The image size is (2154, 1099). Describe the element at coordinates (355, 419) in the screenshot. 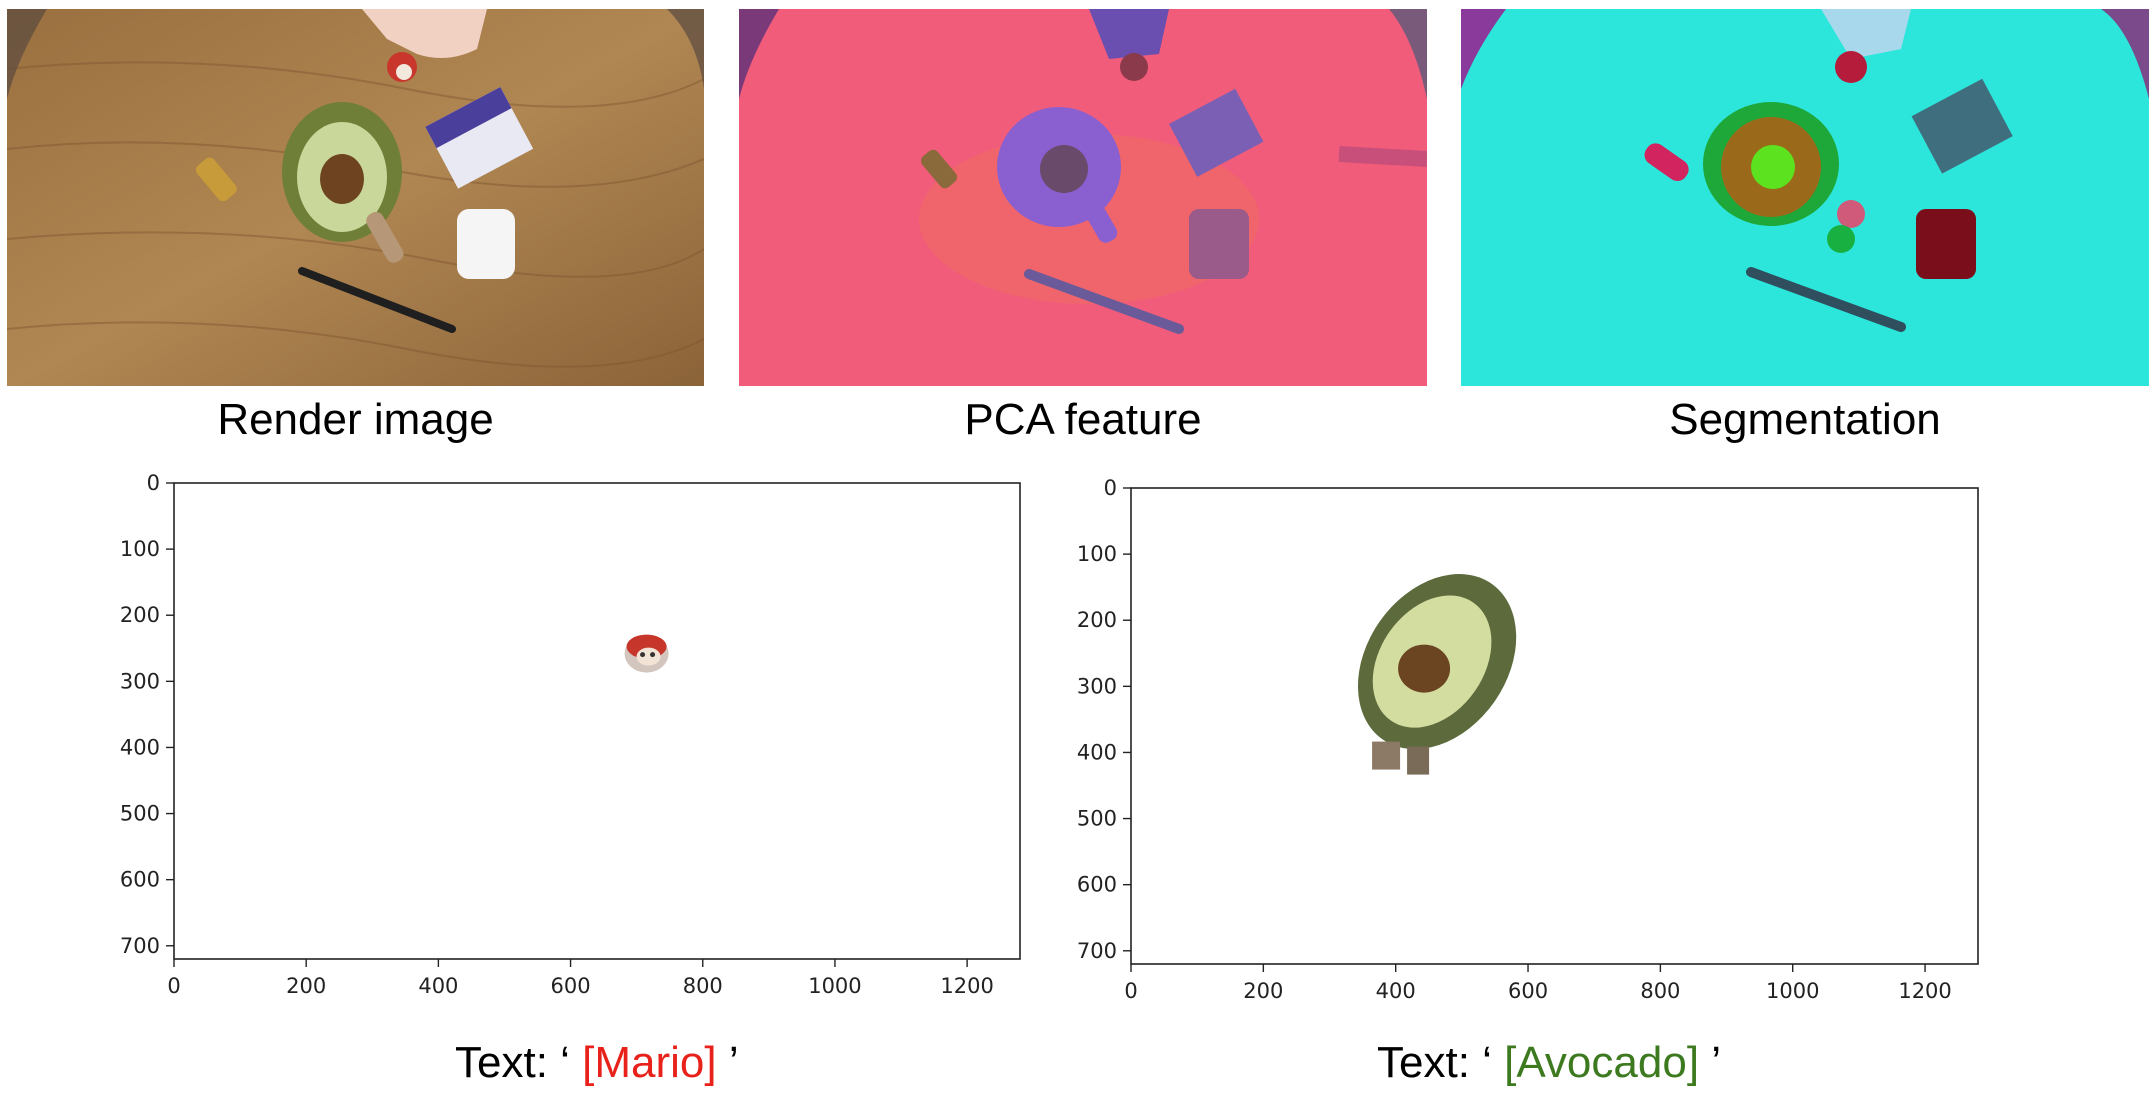

I see `render-image-caption: Render image` at that location.